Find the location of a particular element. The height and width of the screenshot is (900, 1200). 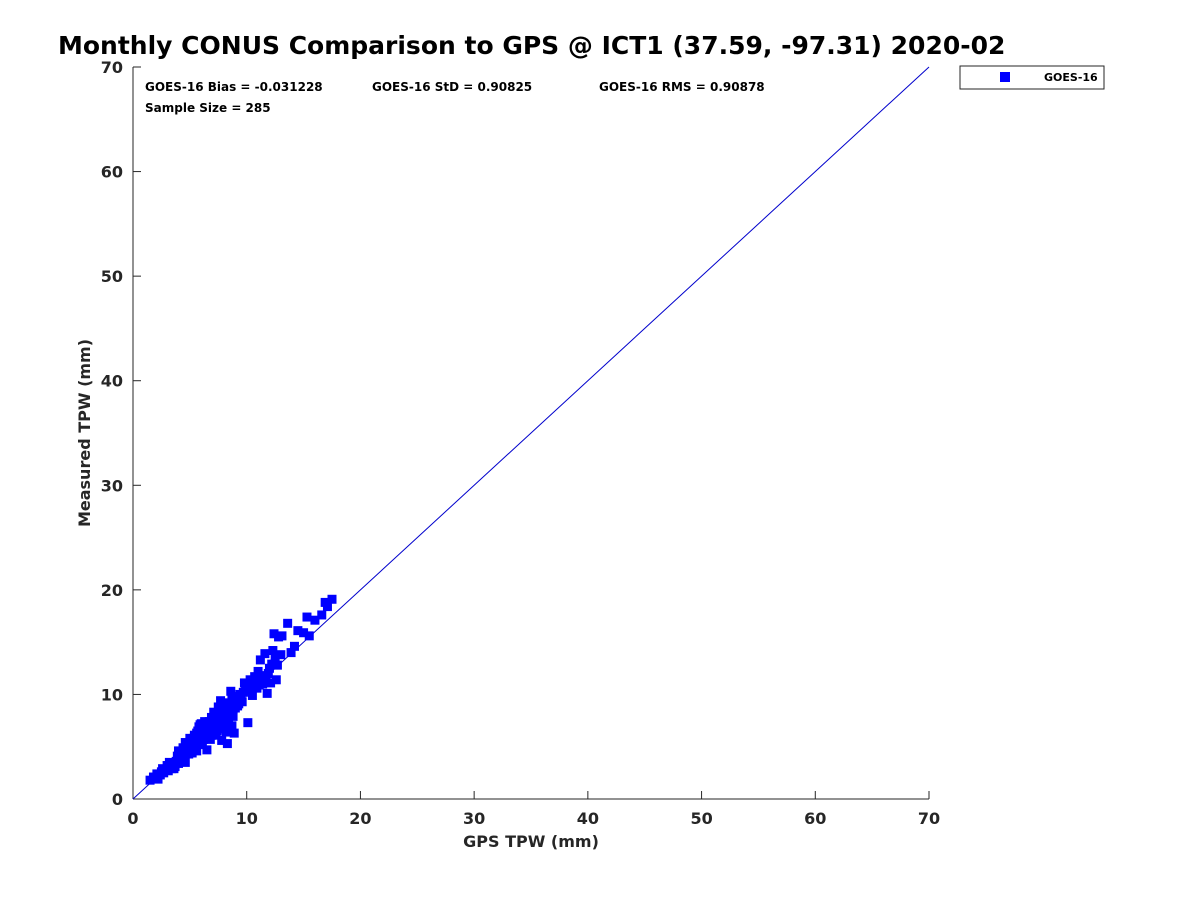

y-tick-label: 40 is located at coordinates (112, 381).